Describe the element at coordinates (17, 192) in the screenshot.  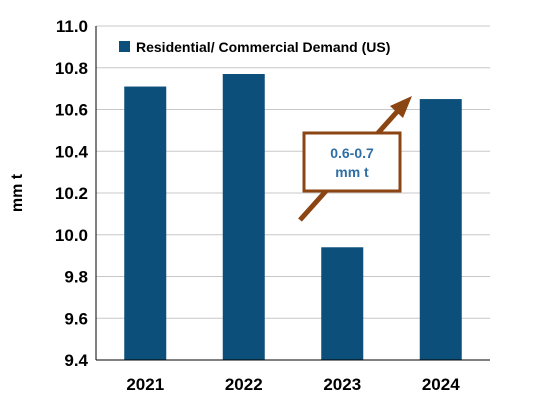
I see `y-axis-label: mm t` at that location.